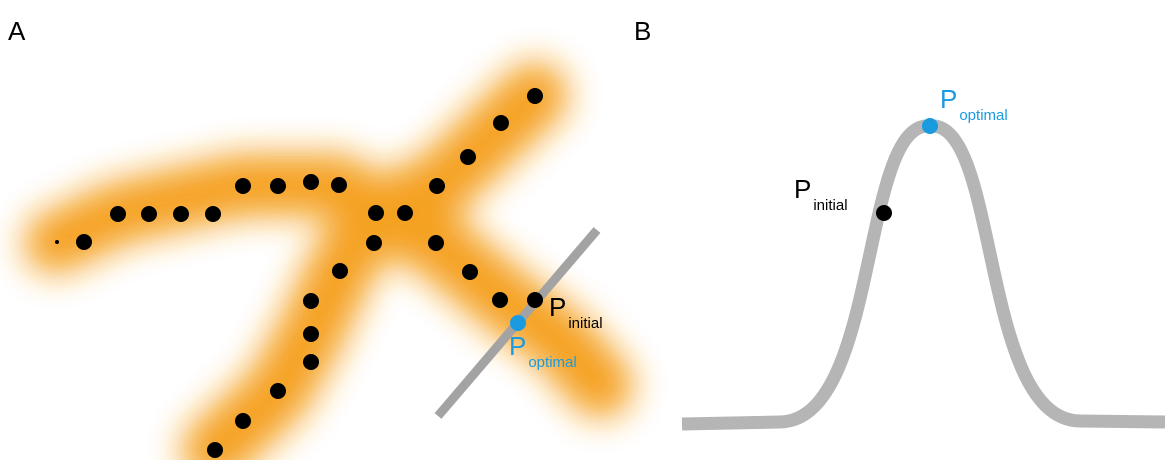 The height and width of the screenshot is (460, 1171). I want to click on small-dot, so click(57, 242).